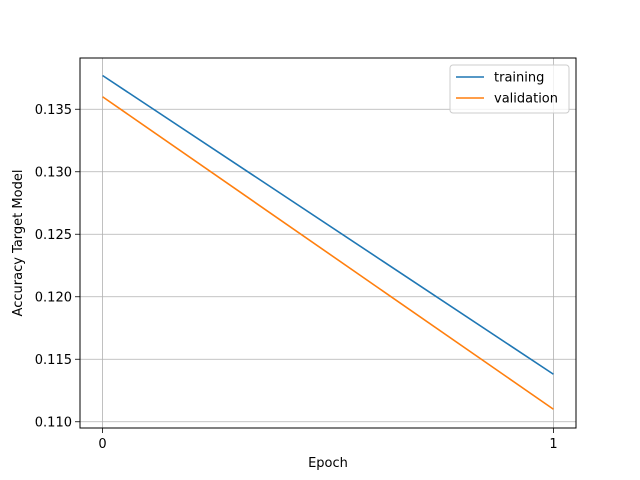 Image resolution: width=640 pixels, height=480 pixels. Describe the element at coordinates (328, 463) in the screenshot. I see `x-axis-label: Epoch` at that location.